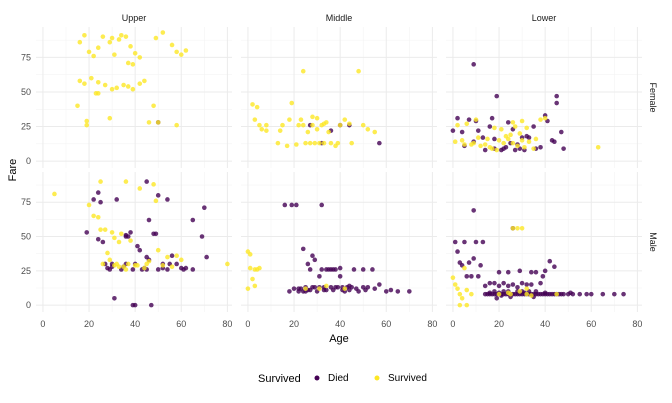 The image size is (672, 403). I want to click on panel-upper-male, so click(134, 242).